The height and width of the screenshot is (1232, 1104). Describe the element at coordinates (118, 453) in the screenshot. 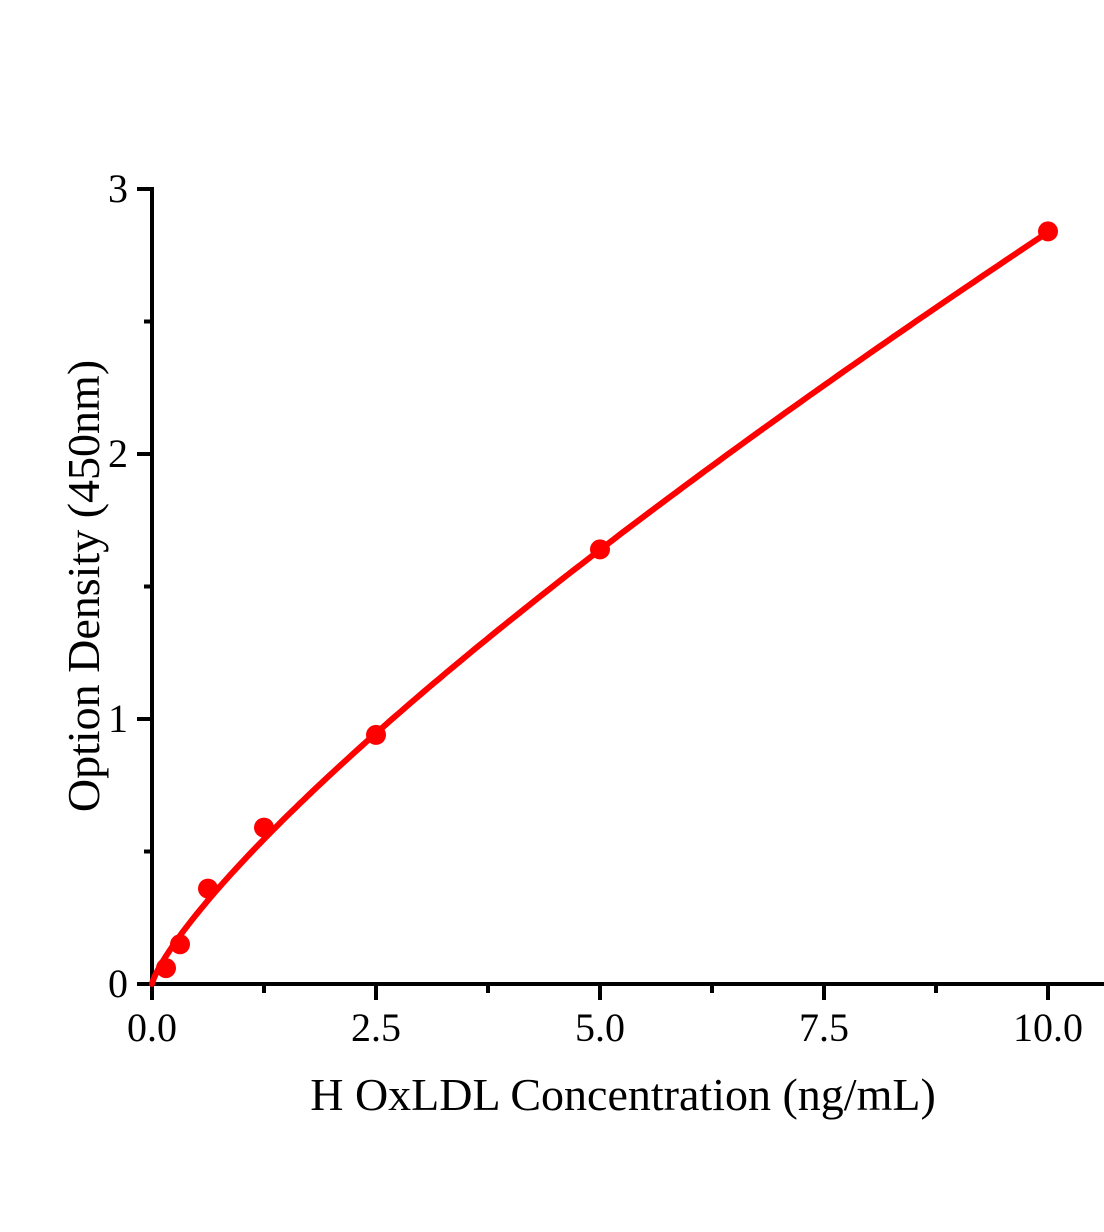

I see `y-tick-label: 2` at that location.